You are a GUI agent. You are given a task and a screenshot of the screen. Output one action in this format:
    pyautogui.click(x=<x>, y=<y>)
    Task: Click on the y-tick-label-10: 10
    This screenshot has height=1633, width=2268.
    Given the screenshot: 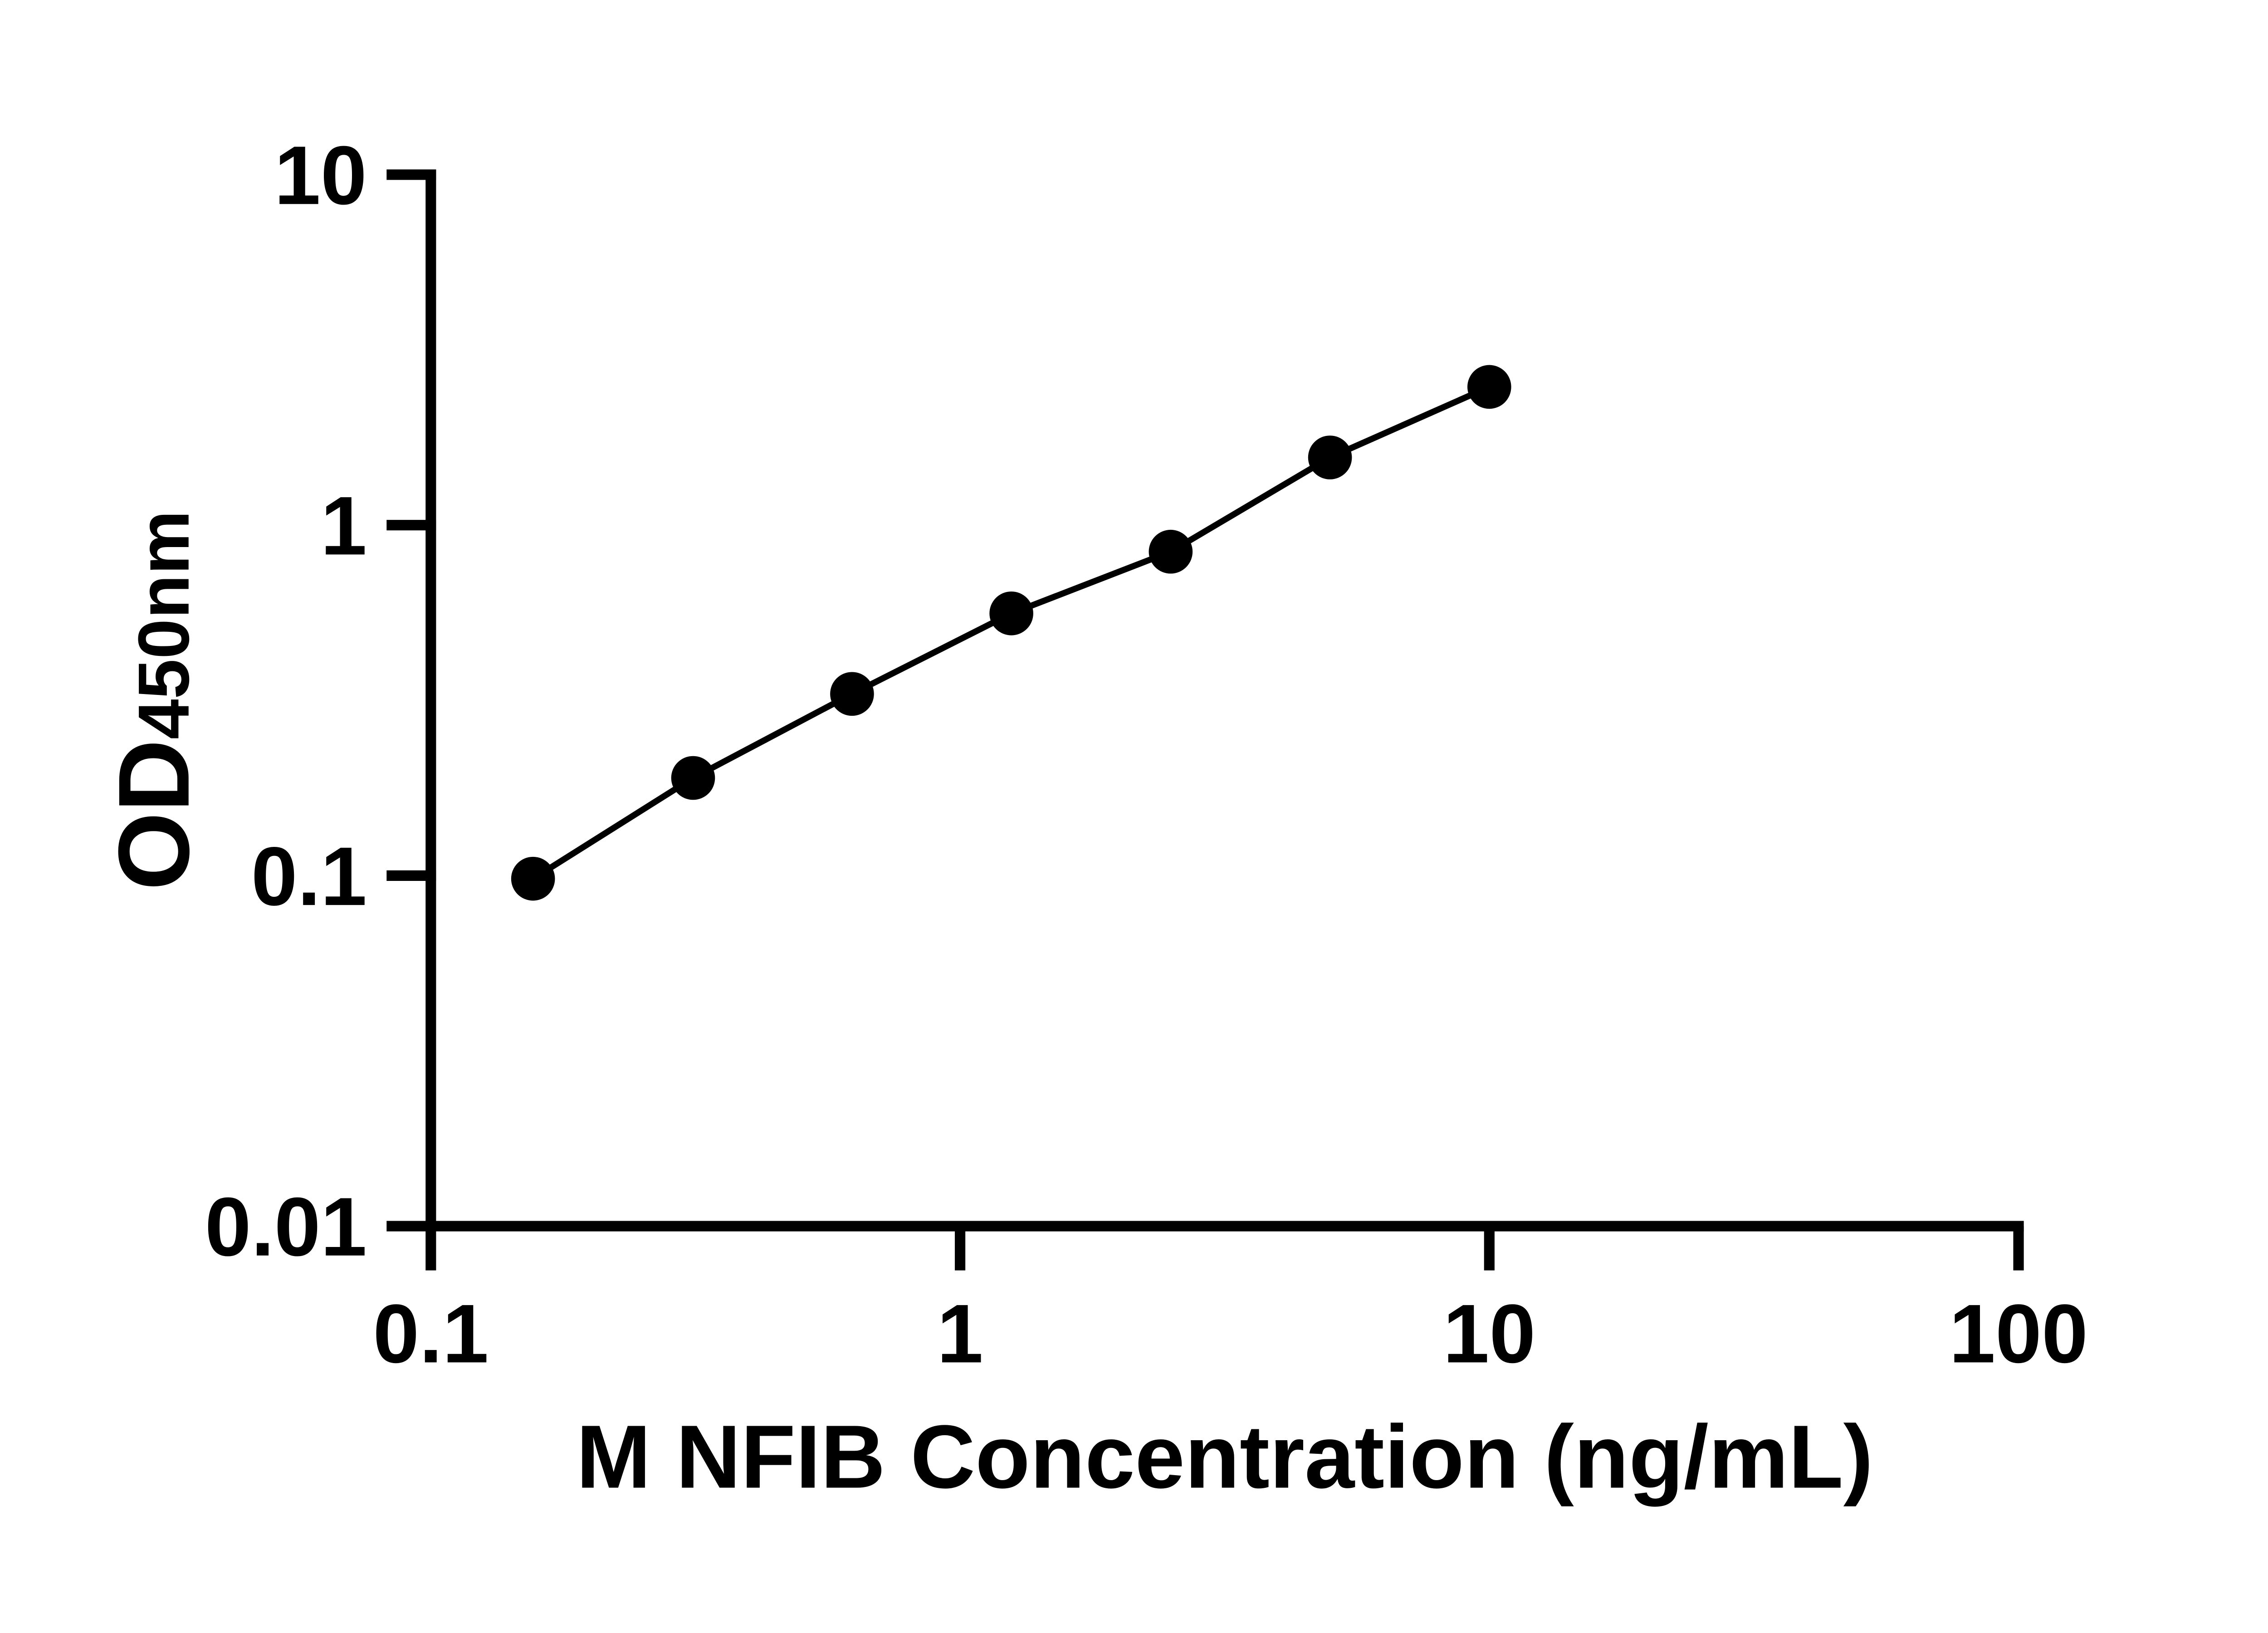 What is the action you would take?
    pyautogui.click(x=320, y=175)
    